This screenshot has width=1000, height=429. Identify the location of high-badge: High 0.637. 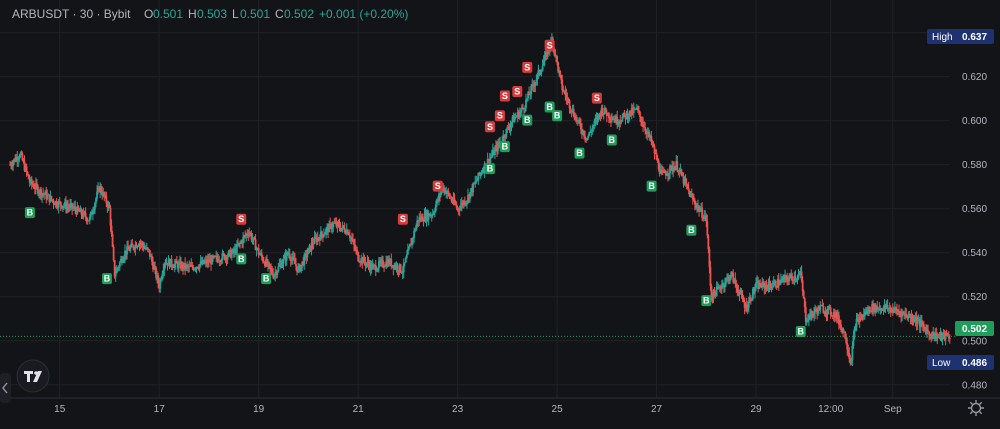
(960, 36).